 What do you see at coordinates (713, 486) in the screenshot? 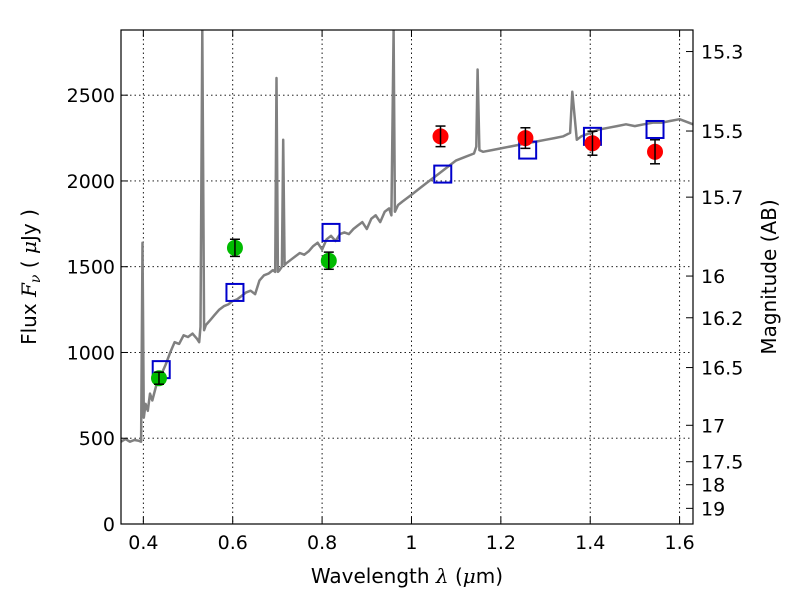
I see `y2-tick-label: 18` at bounding box center [713, 486].